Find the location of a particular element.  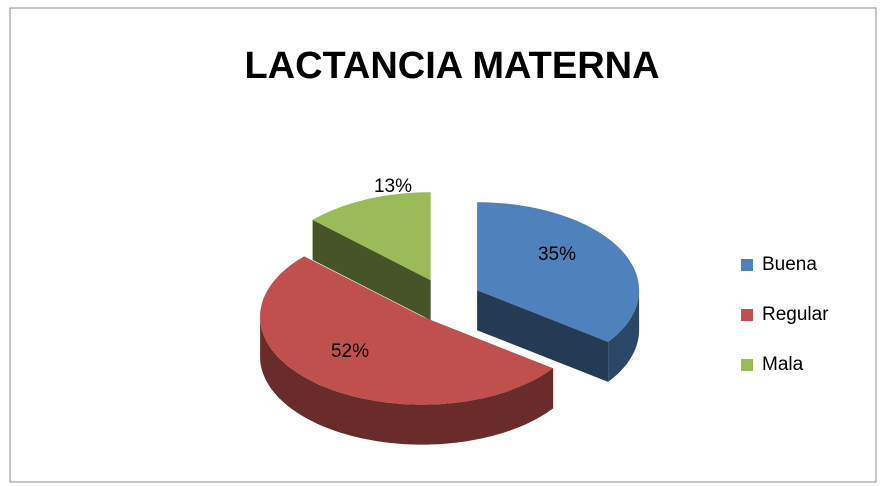

legend-label: Regular is located at coordinates (795, 314).